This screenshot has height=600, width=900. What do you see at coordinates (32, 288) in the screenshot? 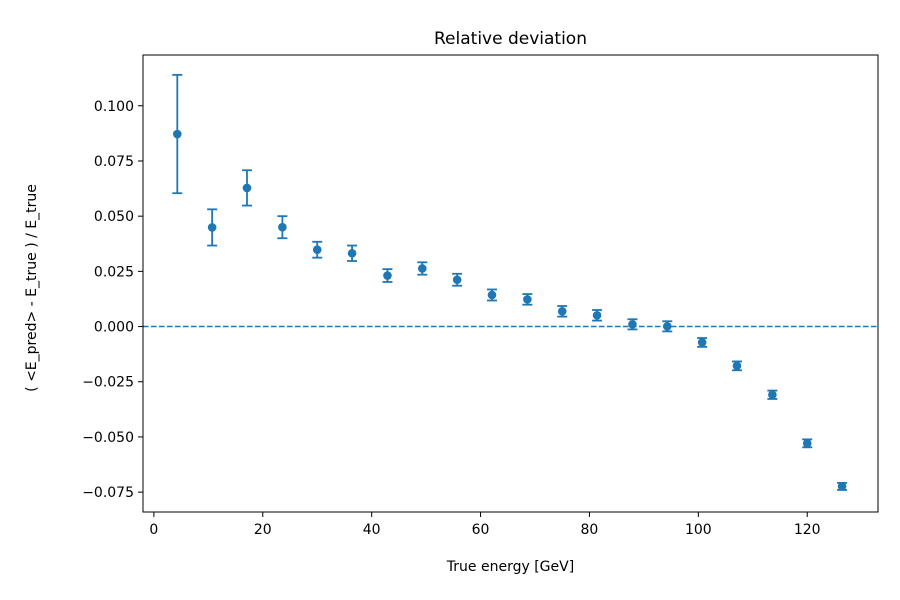
I see `y-axis-label: ( <E_pred> - E_true ) / E_true` at bounding box center [32, 288].